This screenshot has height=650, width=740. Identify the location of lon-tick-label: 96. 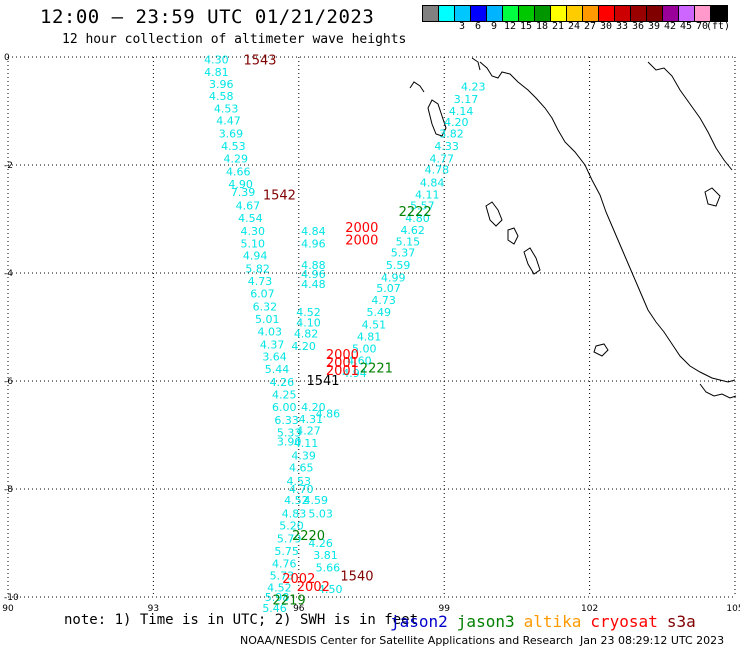
(299, 609).